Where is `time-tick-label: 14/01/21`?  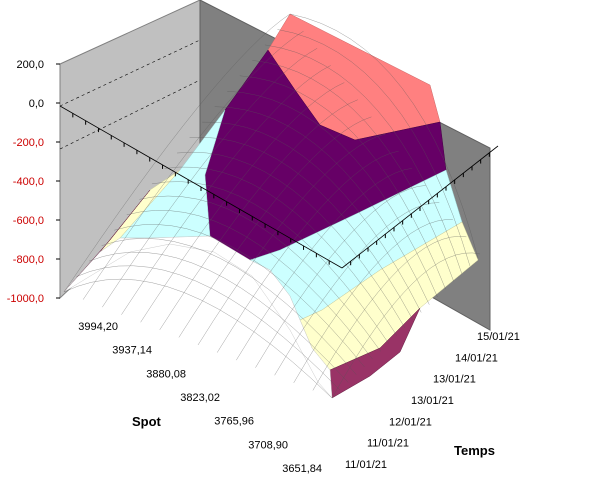
time-tick-label: 14/01/21 is located at coordinates (476, 358).